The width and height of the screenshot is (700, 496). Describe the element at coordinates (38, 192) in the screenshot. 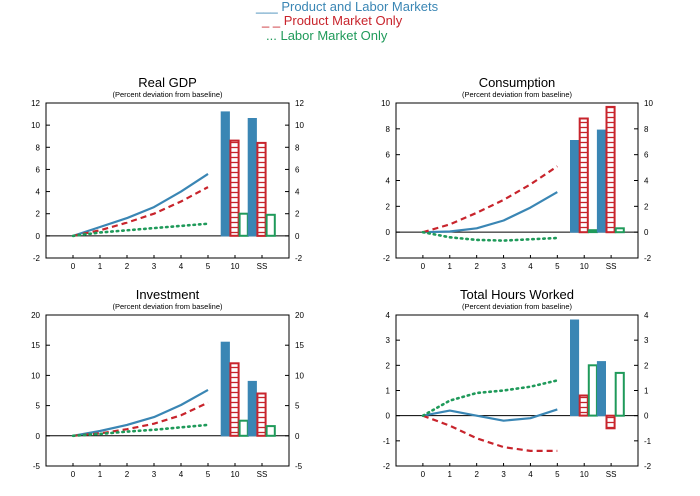

I see `y-tick-label-left: 4` at that location.